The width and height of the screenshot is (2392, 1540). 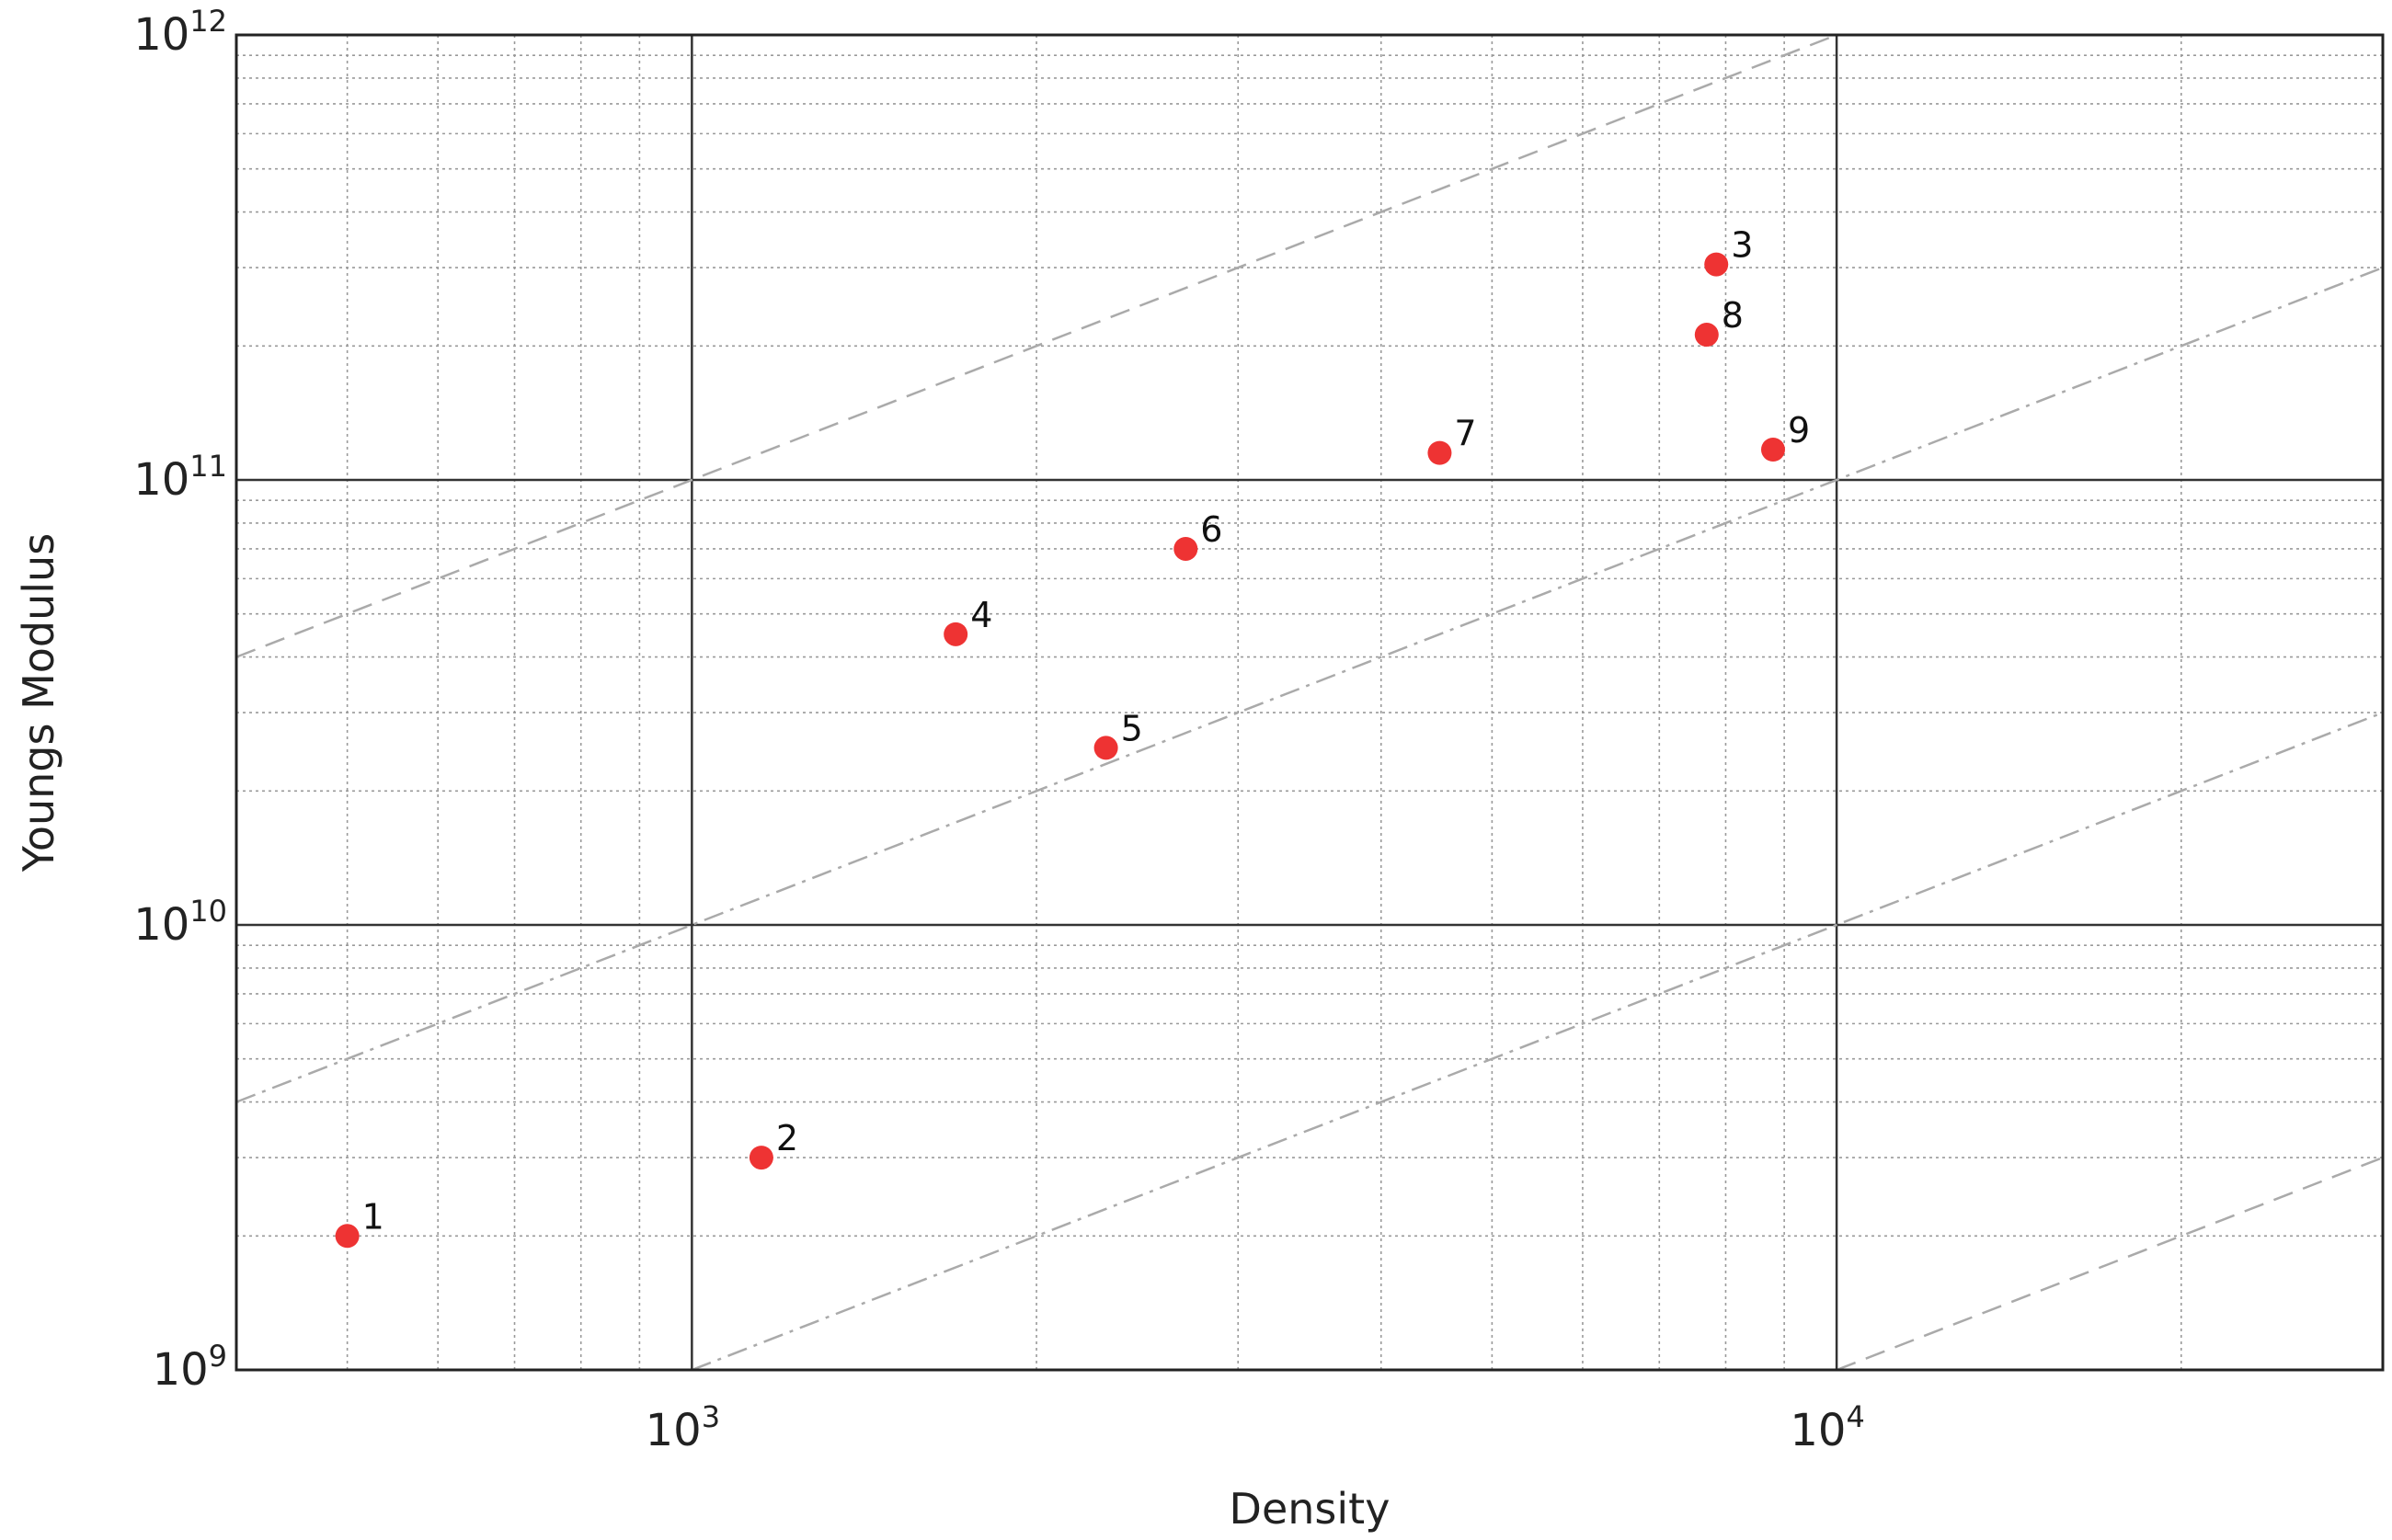 What do you see at coordinates (1733, 315) in the screenshot?
I see `point-label: 8` at bounding box center [1733, 315].